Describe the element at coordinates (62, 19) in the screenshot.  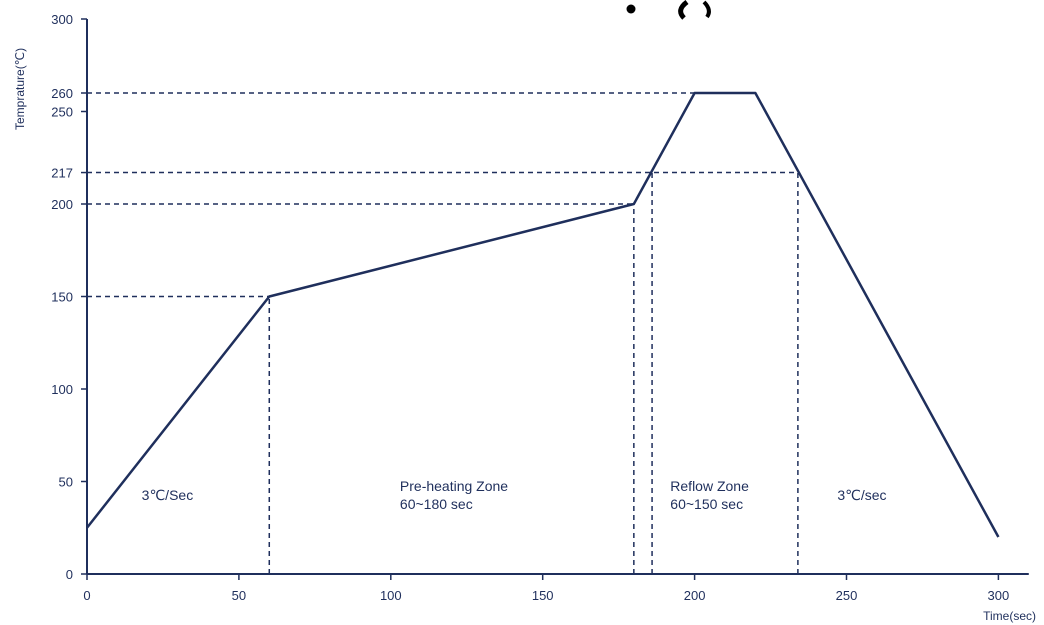
I see `y-tick-label: 300` at that location.